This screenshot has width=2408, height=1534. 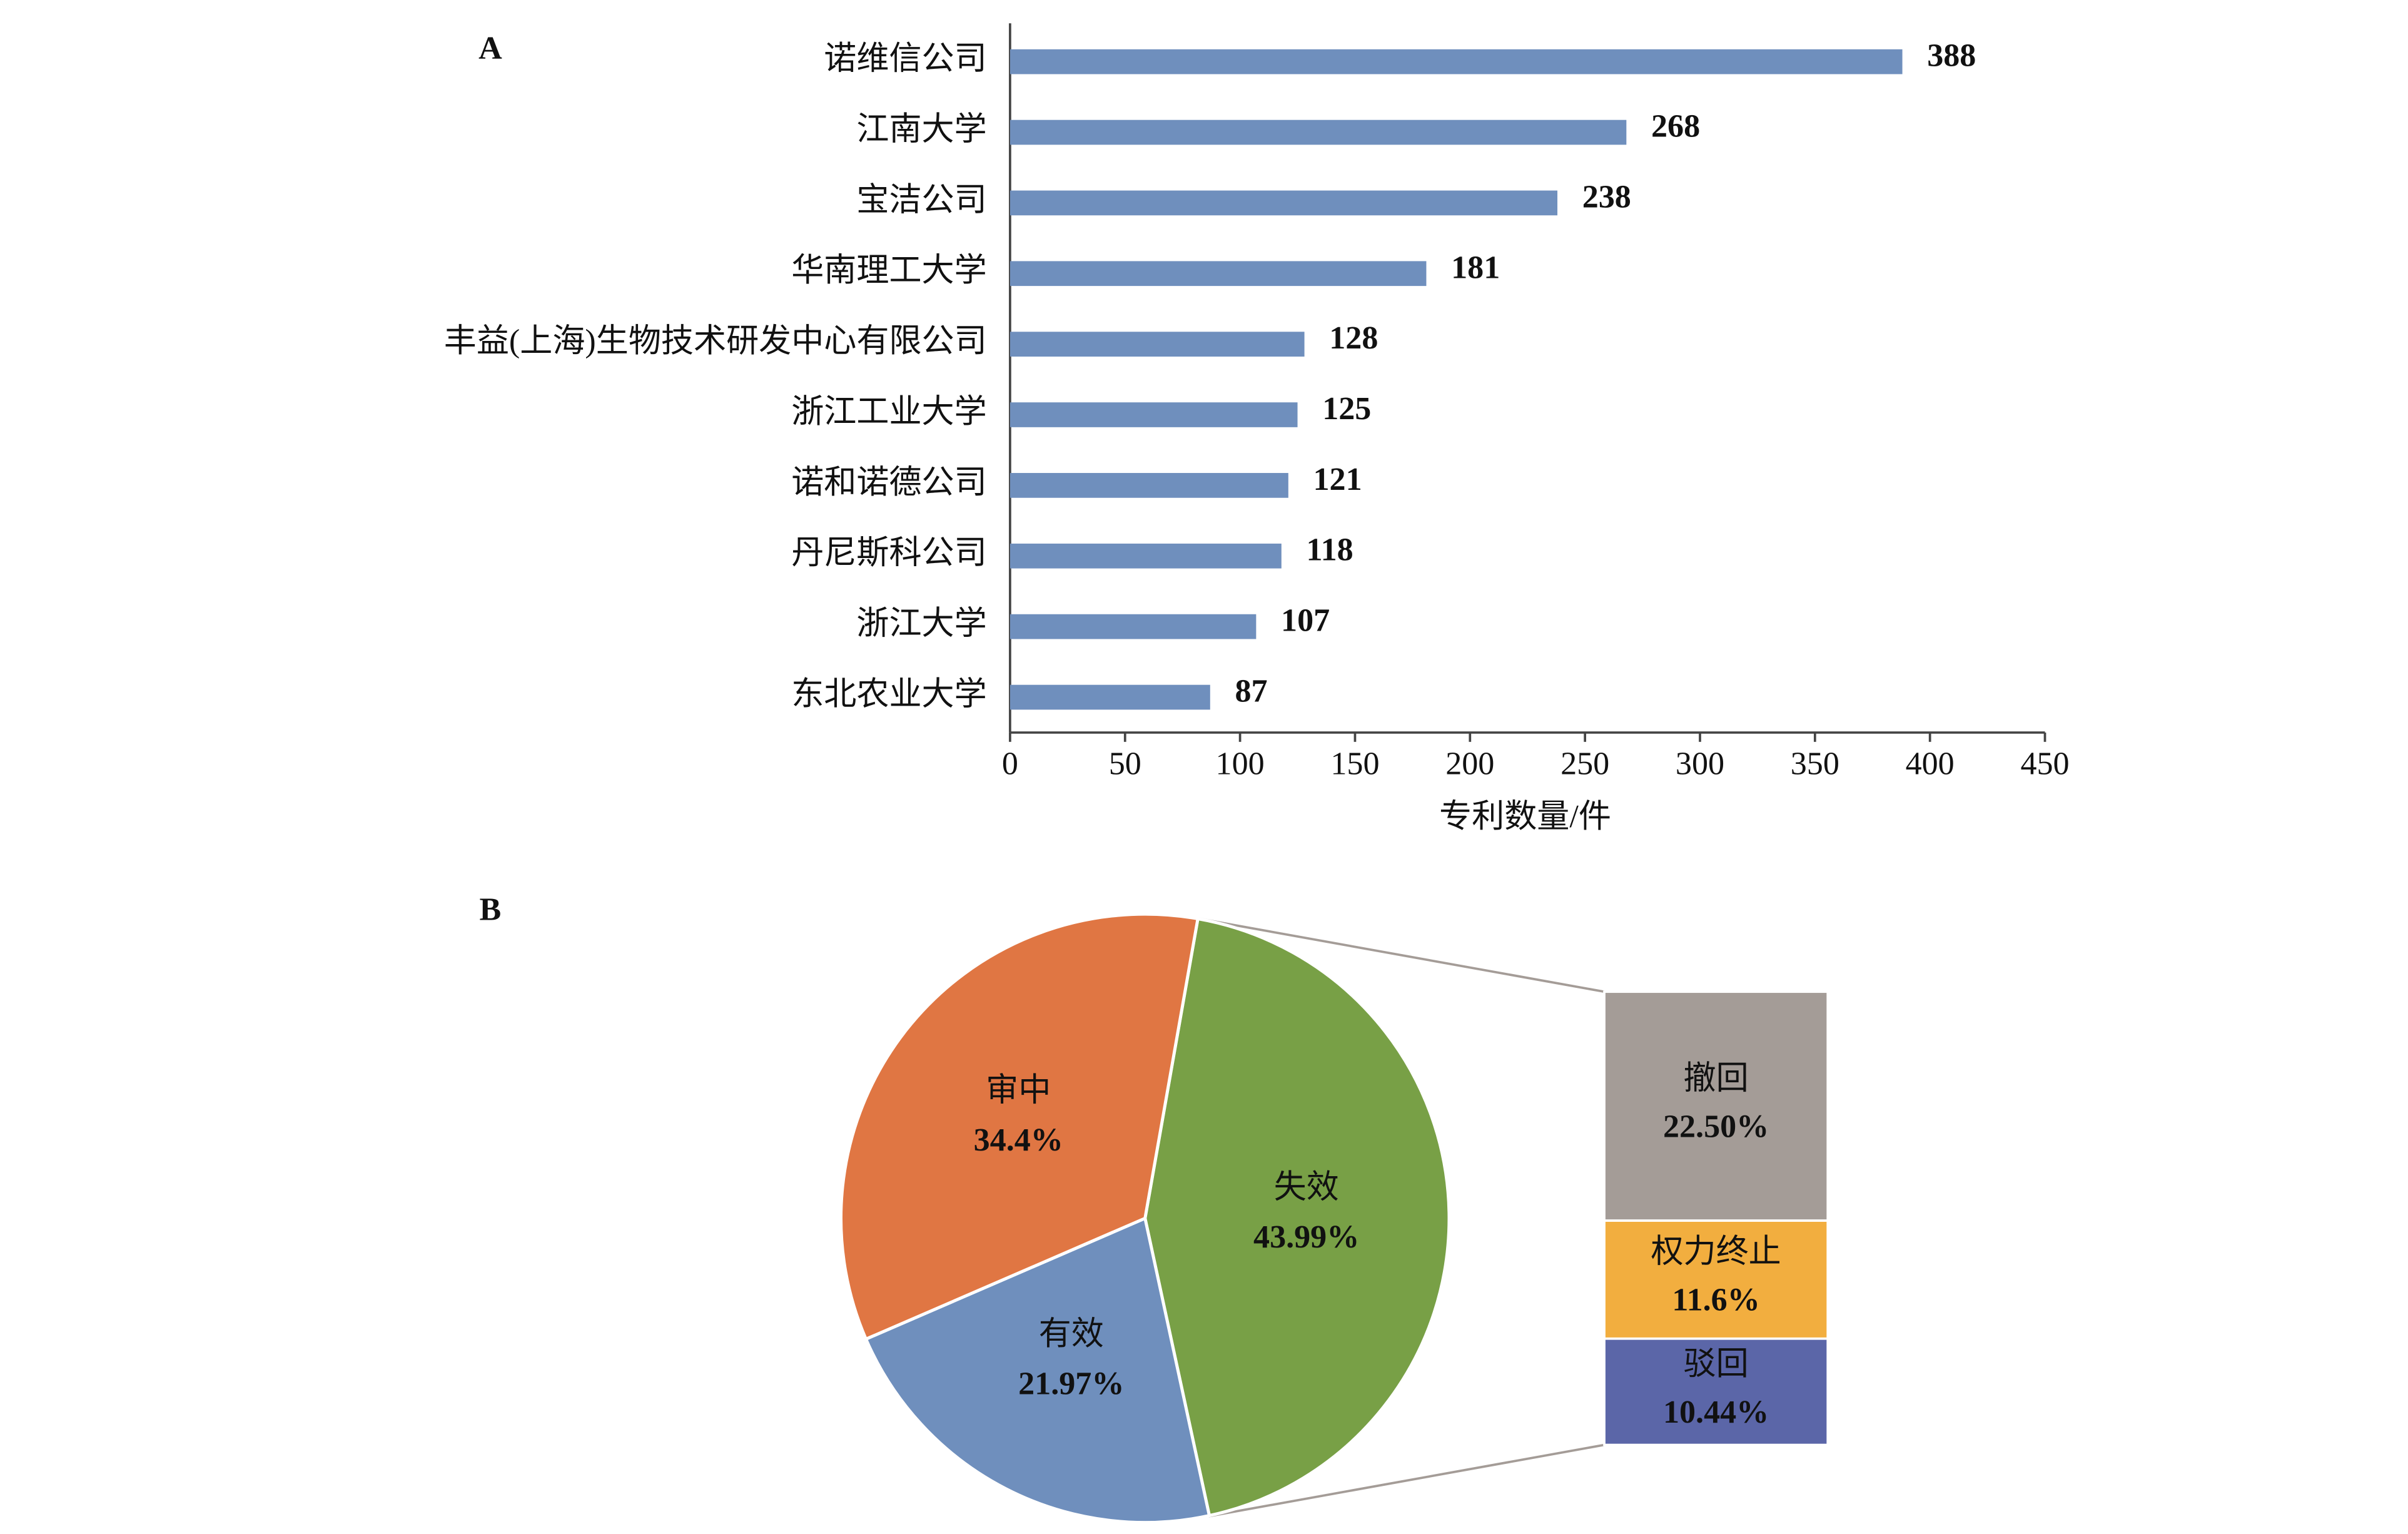 I want to click on value-label: 118, so click(x=1329, y=550).